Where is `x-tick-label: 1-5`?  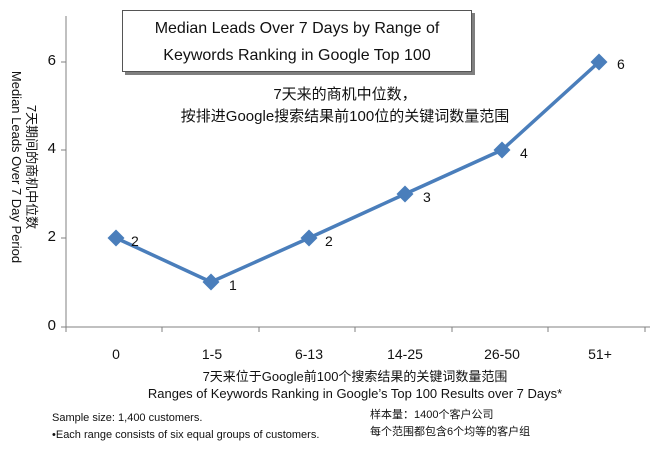
x-tick-label: 1-5 is located at coordinates (212, 354).